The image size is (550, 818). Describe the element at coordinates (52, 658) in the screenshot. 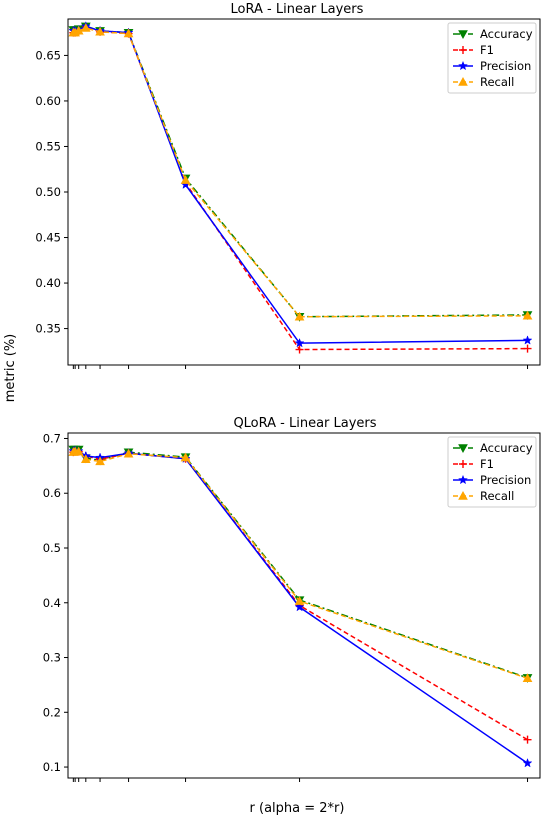

I see `qlora-y-tick-label: 0.3` at that location.